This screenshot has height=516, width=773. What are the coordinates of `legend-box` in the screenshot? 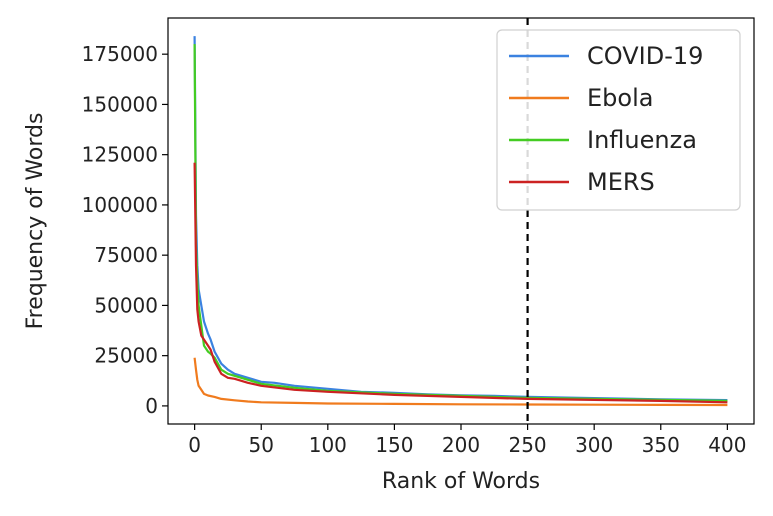 It's located at (618, 120).